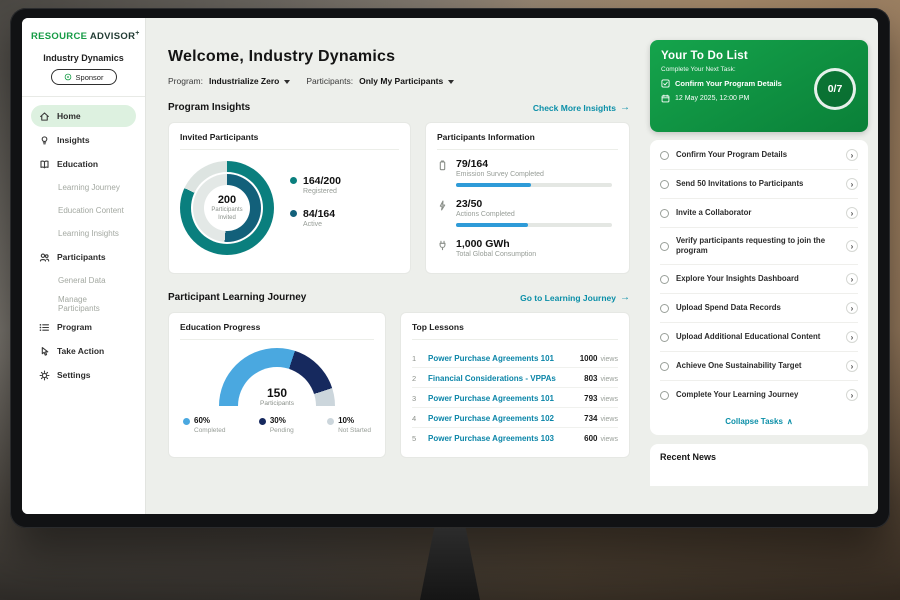 The height and width of the screenshot is (600, 900). I want to click on program-select: Industrialize Zero, so click(250, 81).